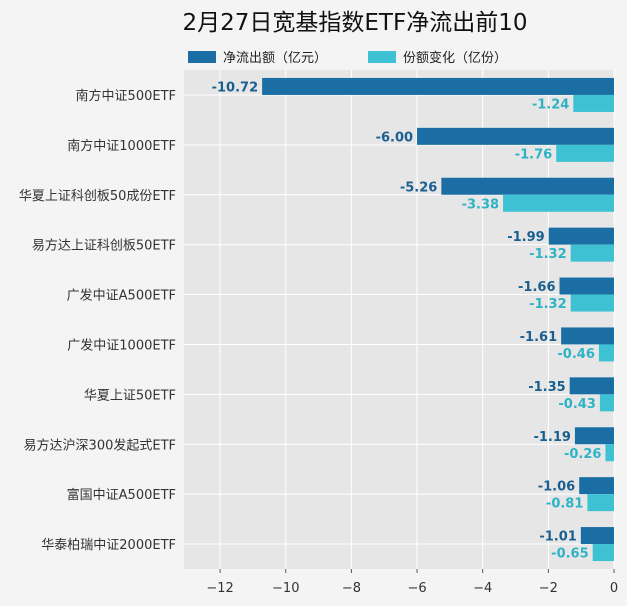 This screenshot has height=606, width=627. What do you see at coordinates (394, 137) in the screenshot?
I see `data-label-net-outflow: -6.00` at bounding box center [394, 137].